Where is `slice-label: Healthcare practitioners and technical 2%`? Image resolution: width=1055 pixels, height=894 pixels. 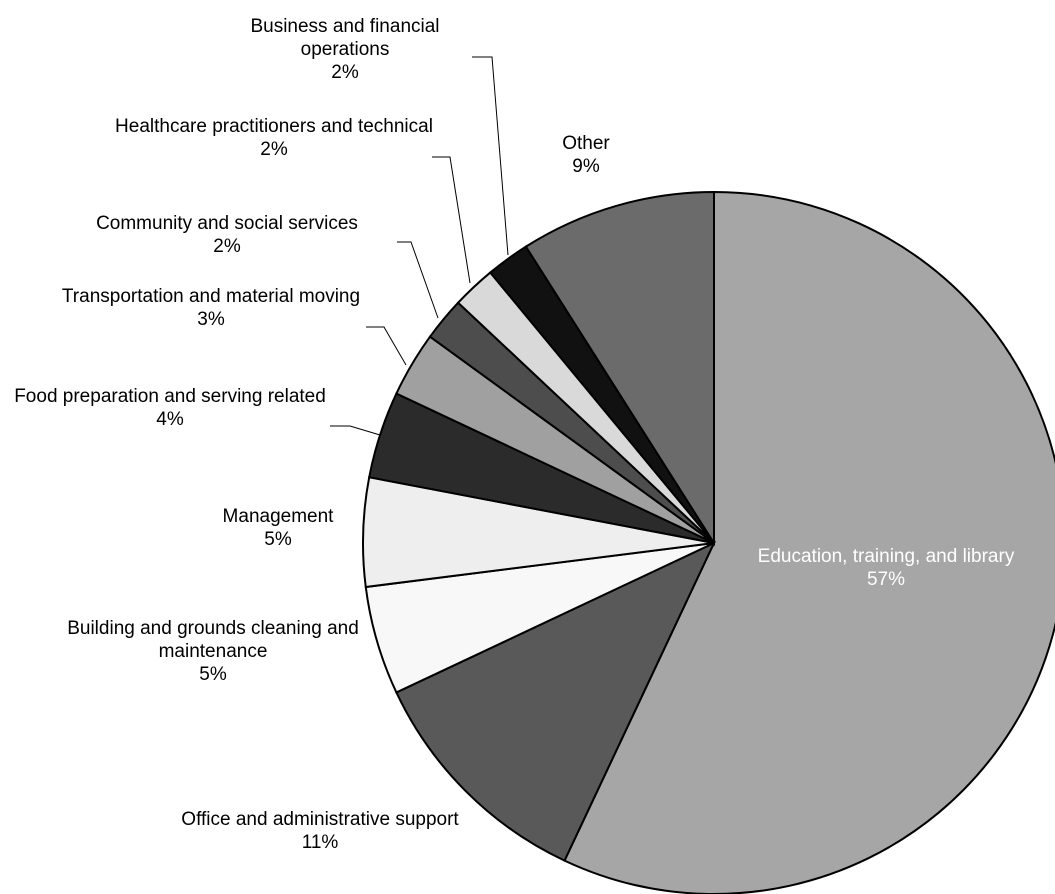 slice-label: Healthcare practitioners and technical 2% is located at coordinates (274, 138).